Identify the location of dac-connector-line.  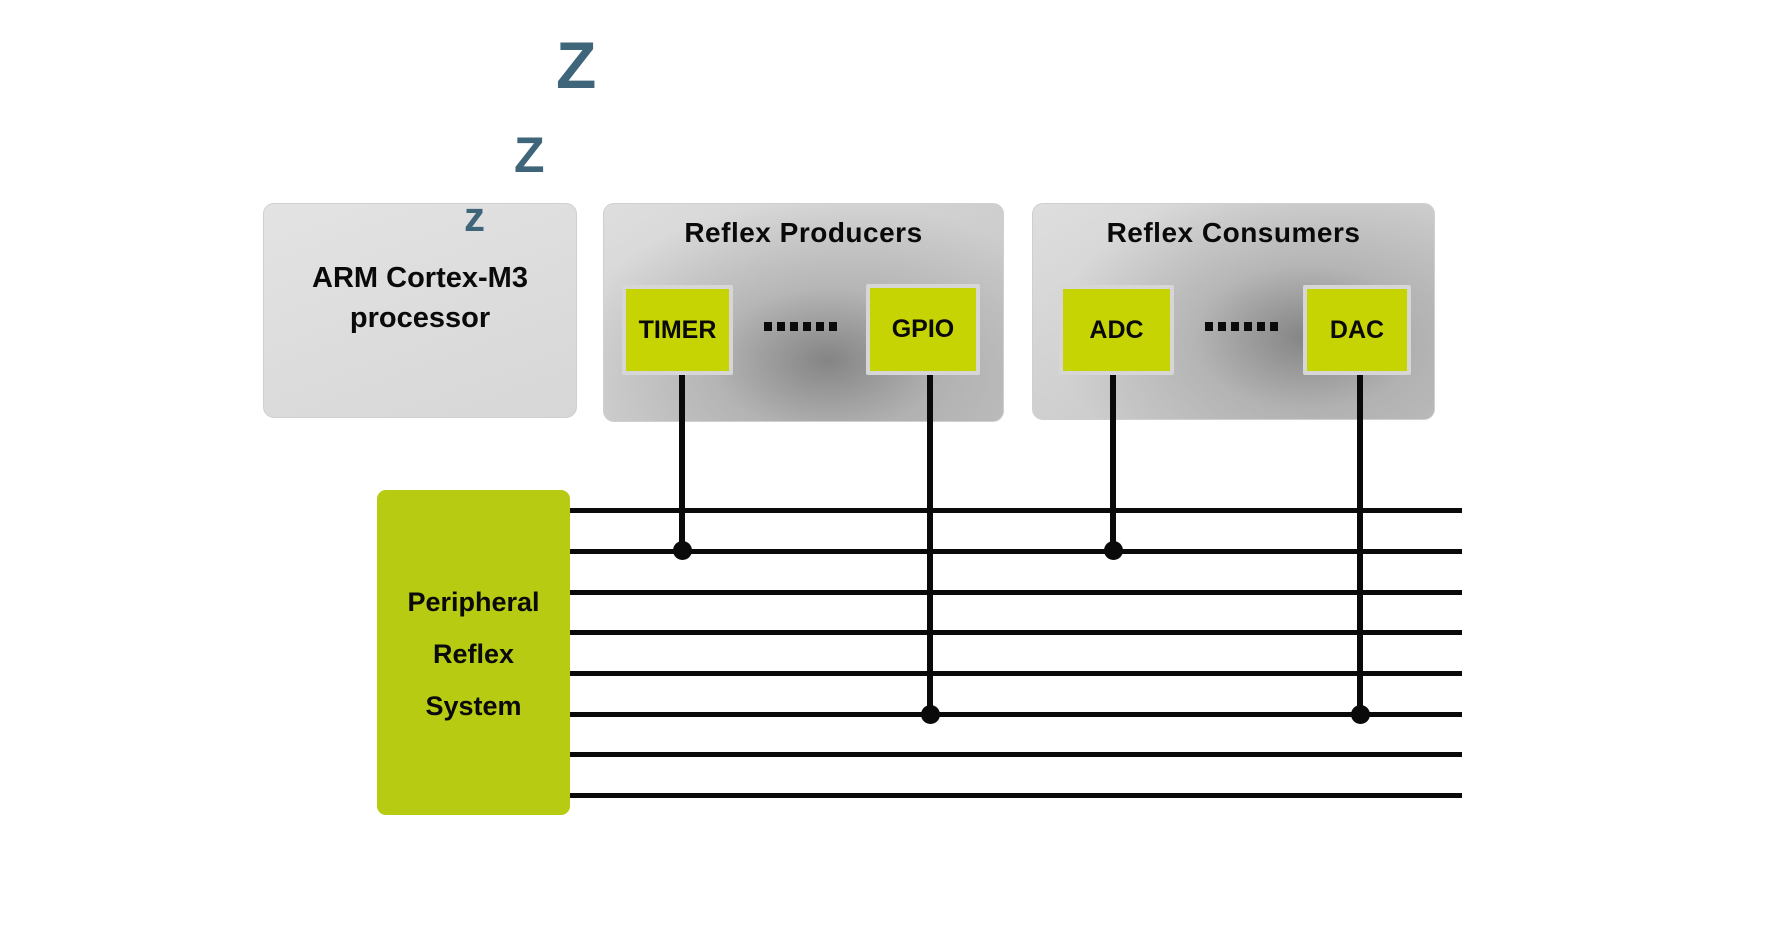
(1360, 544).